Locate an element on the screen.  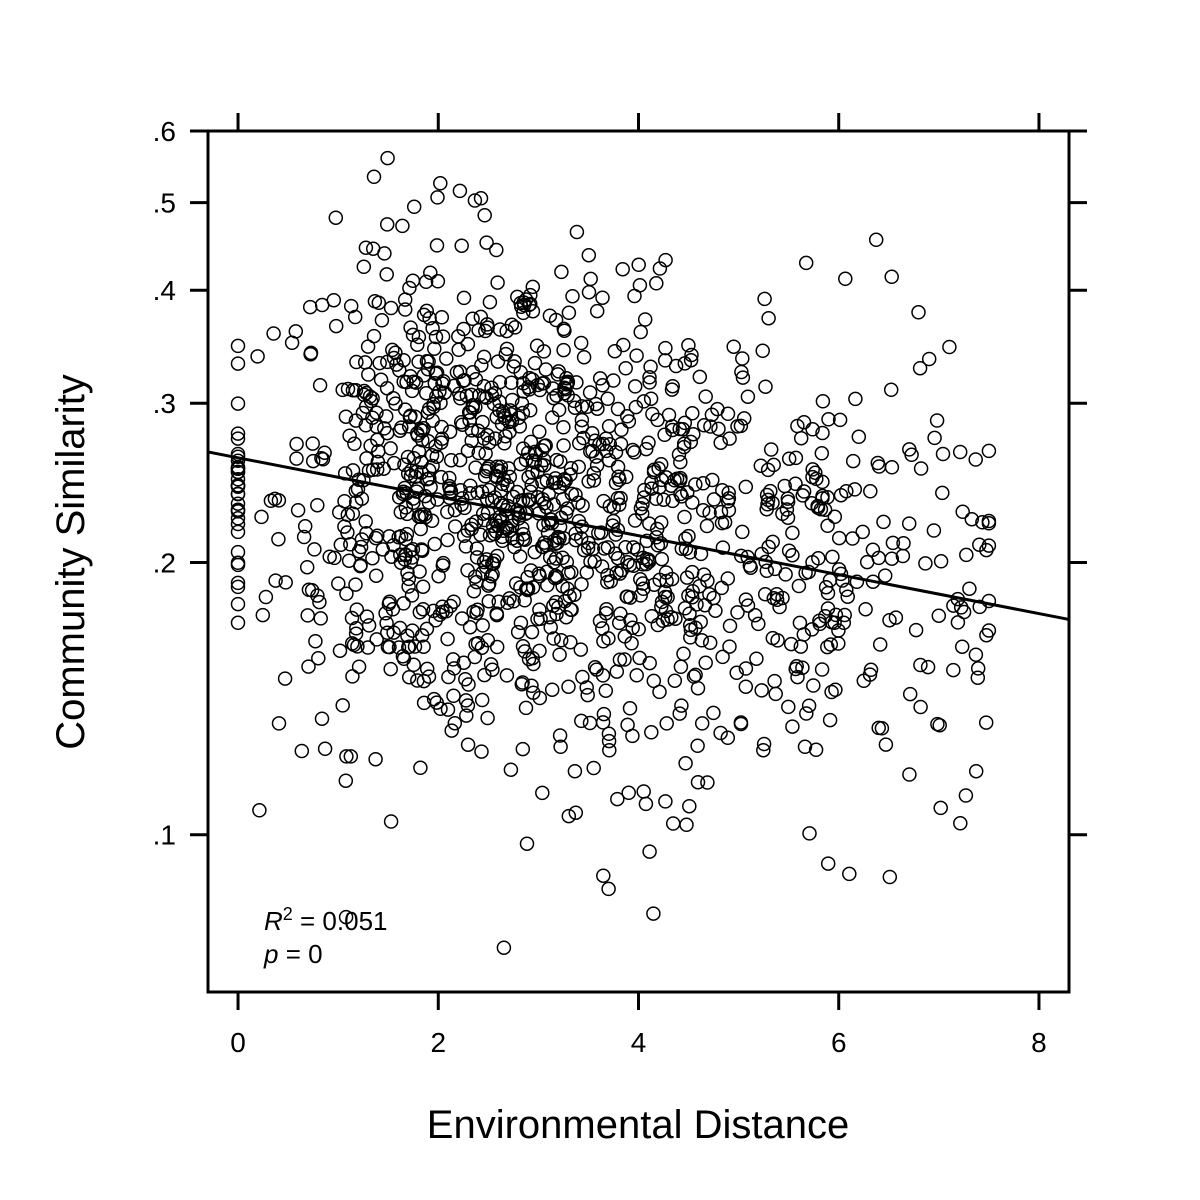
y-tick-label-3: .4 is located at coordinates (164, 290).